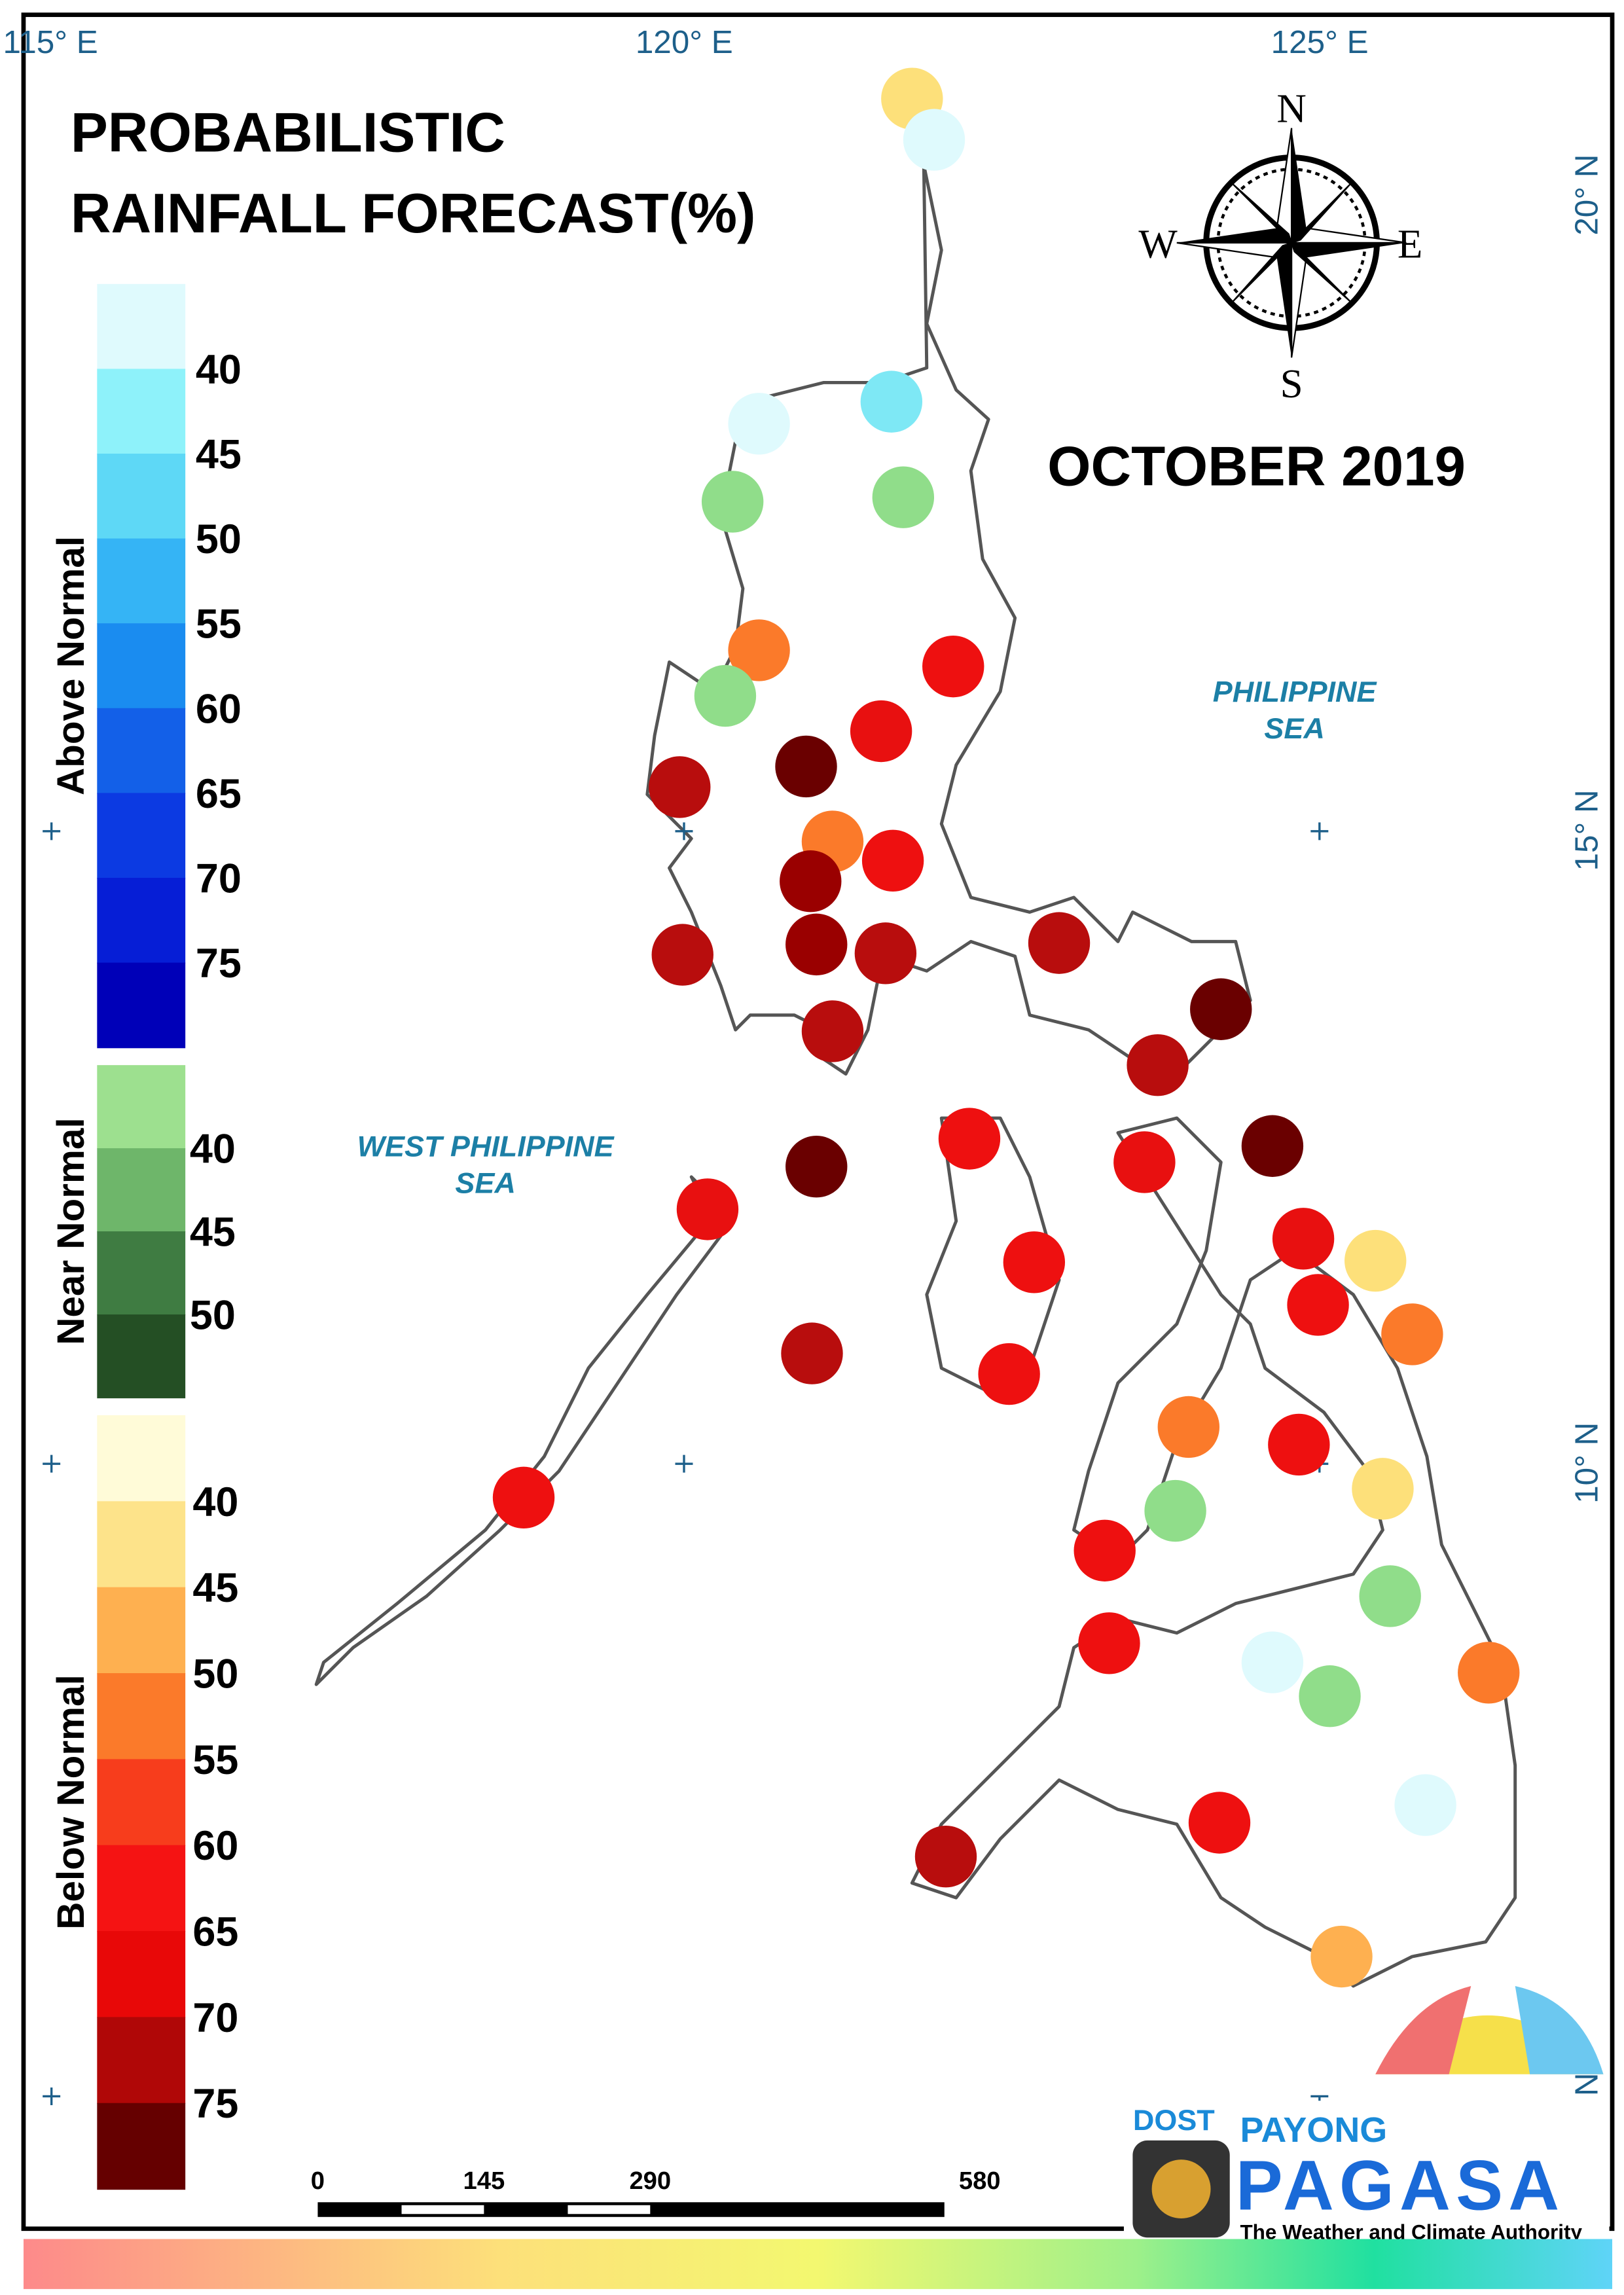 The width and height of the screenshot is (1624, 2295). I want to click on scale-label: 0, so click(318, 2181).